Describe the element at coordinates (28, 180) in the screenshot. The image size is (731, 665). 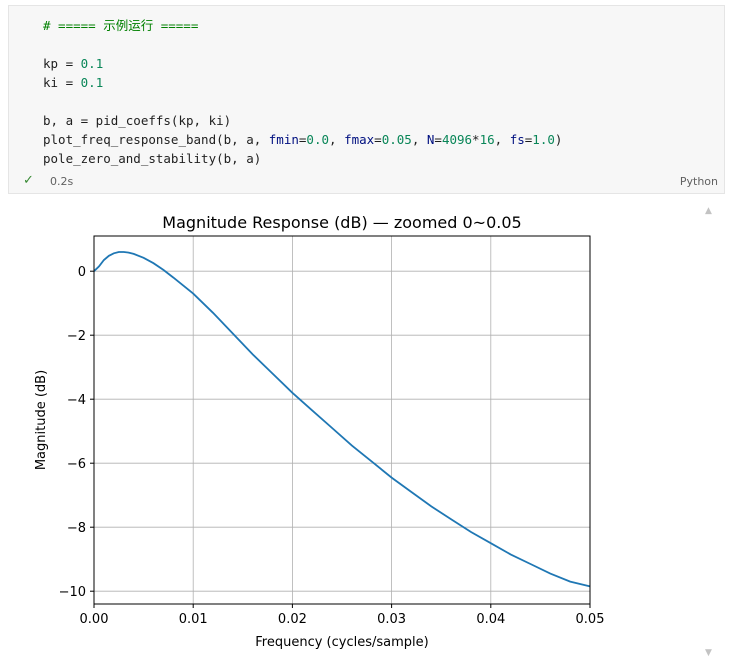
I see `check-icon: ✓` at that location.